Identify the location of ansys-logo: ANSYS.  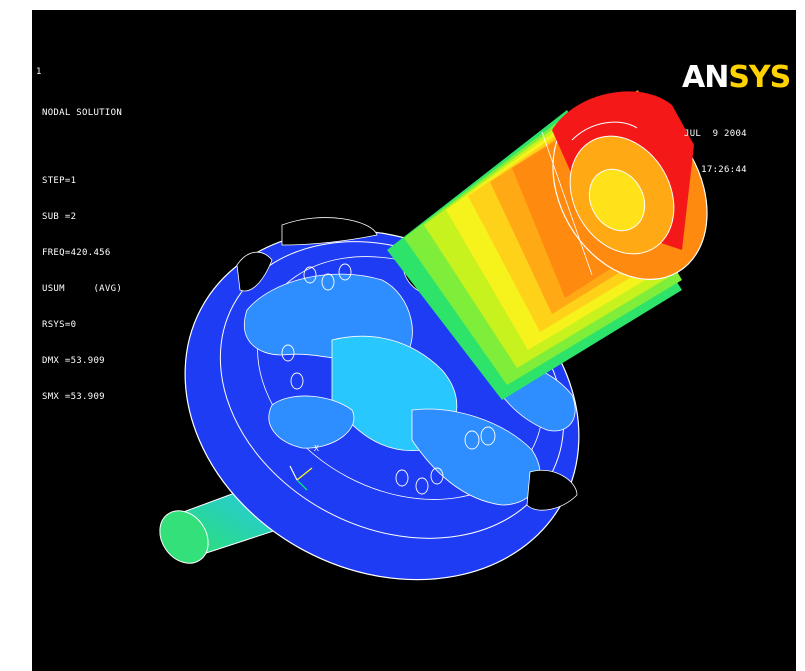
(736, 77).